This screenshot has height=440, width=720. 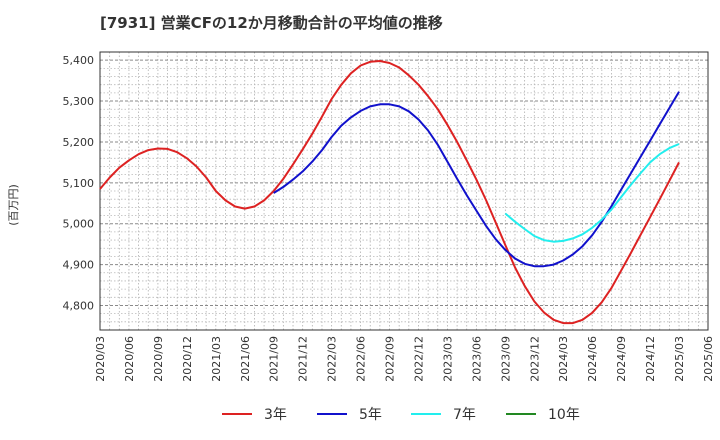 I want to click on y-tick-label: 5,000, so click(x=79, y=224).